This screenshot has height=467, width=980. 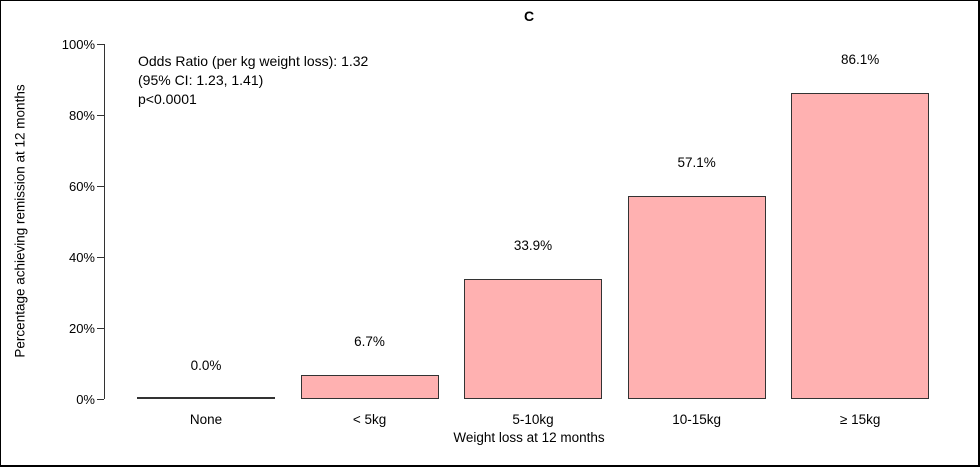 What do you see at coordinates (81, 257) in the screenshot?
I see `y-tick-label: 40%` at bounding box center [81, 257].